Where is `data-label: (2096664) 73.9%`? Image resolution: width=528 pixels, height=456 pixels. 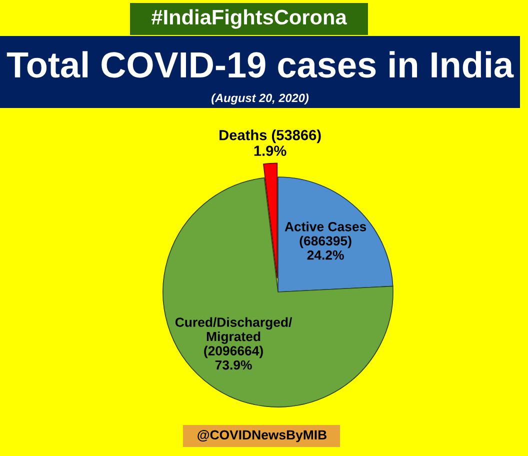 data-label: (2096664) 73.9% is located at coordinates (233, 358).